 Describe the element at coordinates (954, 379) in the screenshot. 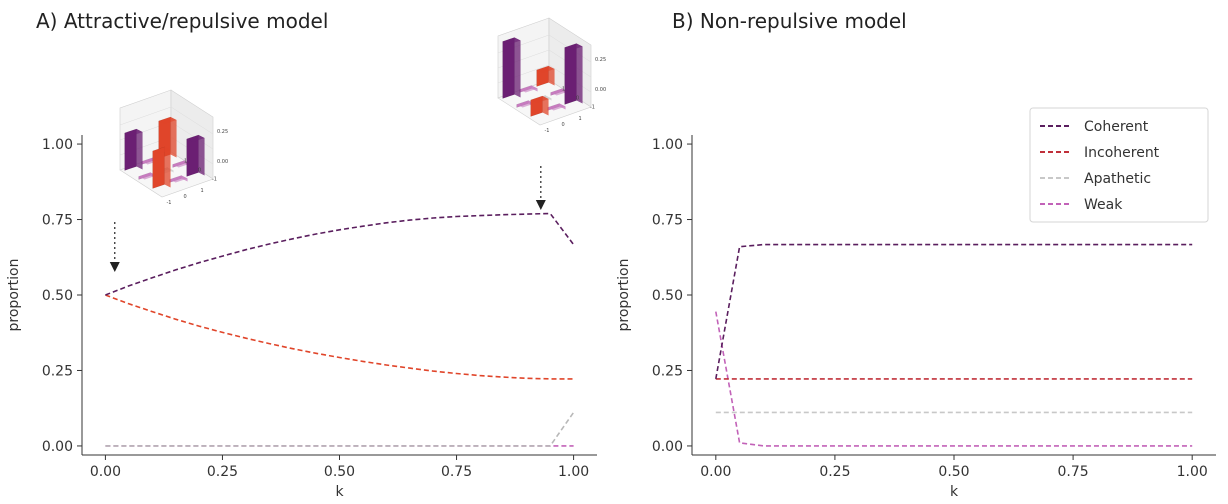

I see `panel-b-series-weak` at that location.